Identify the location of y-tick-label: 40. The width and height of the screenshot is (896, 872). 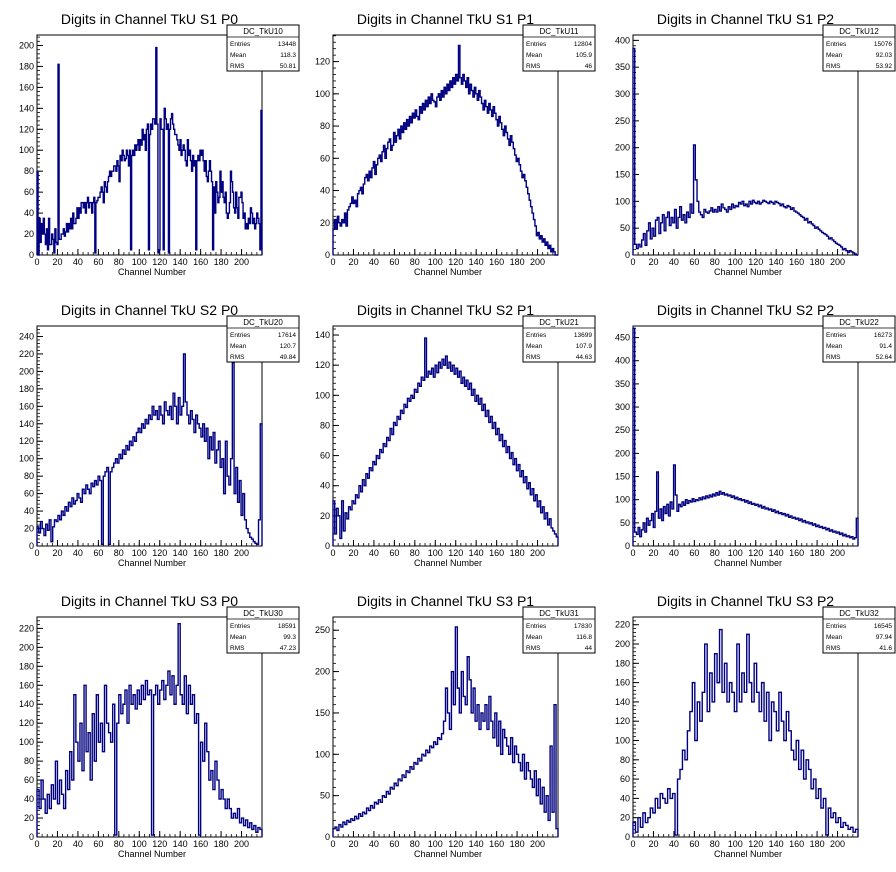
(29, 799).